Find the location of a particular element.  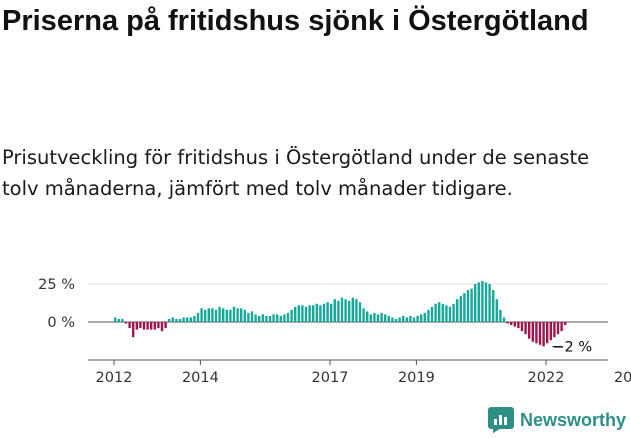

y-tick-label: 0 % is located at coordinates (61, 323).